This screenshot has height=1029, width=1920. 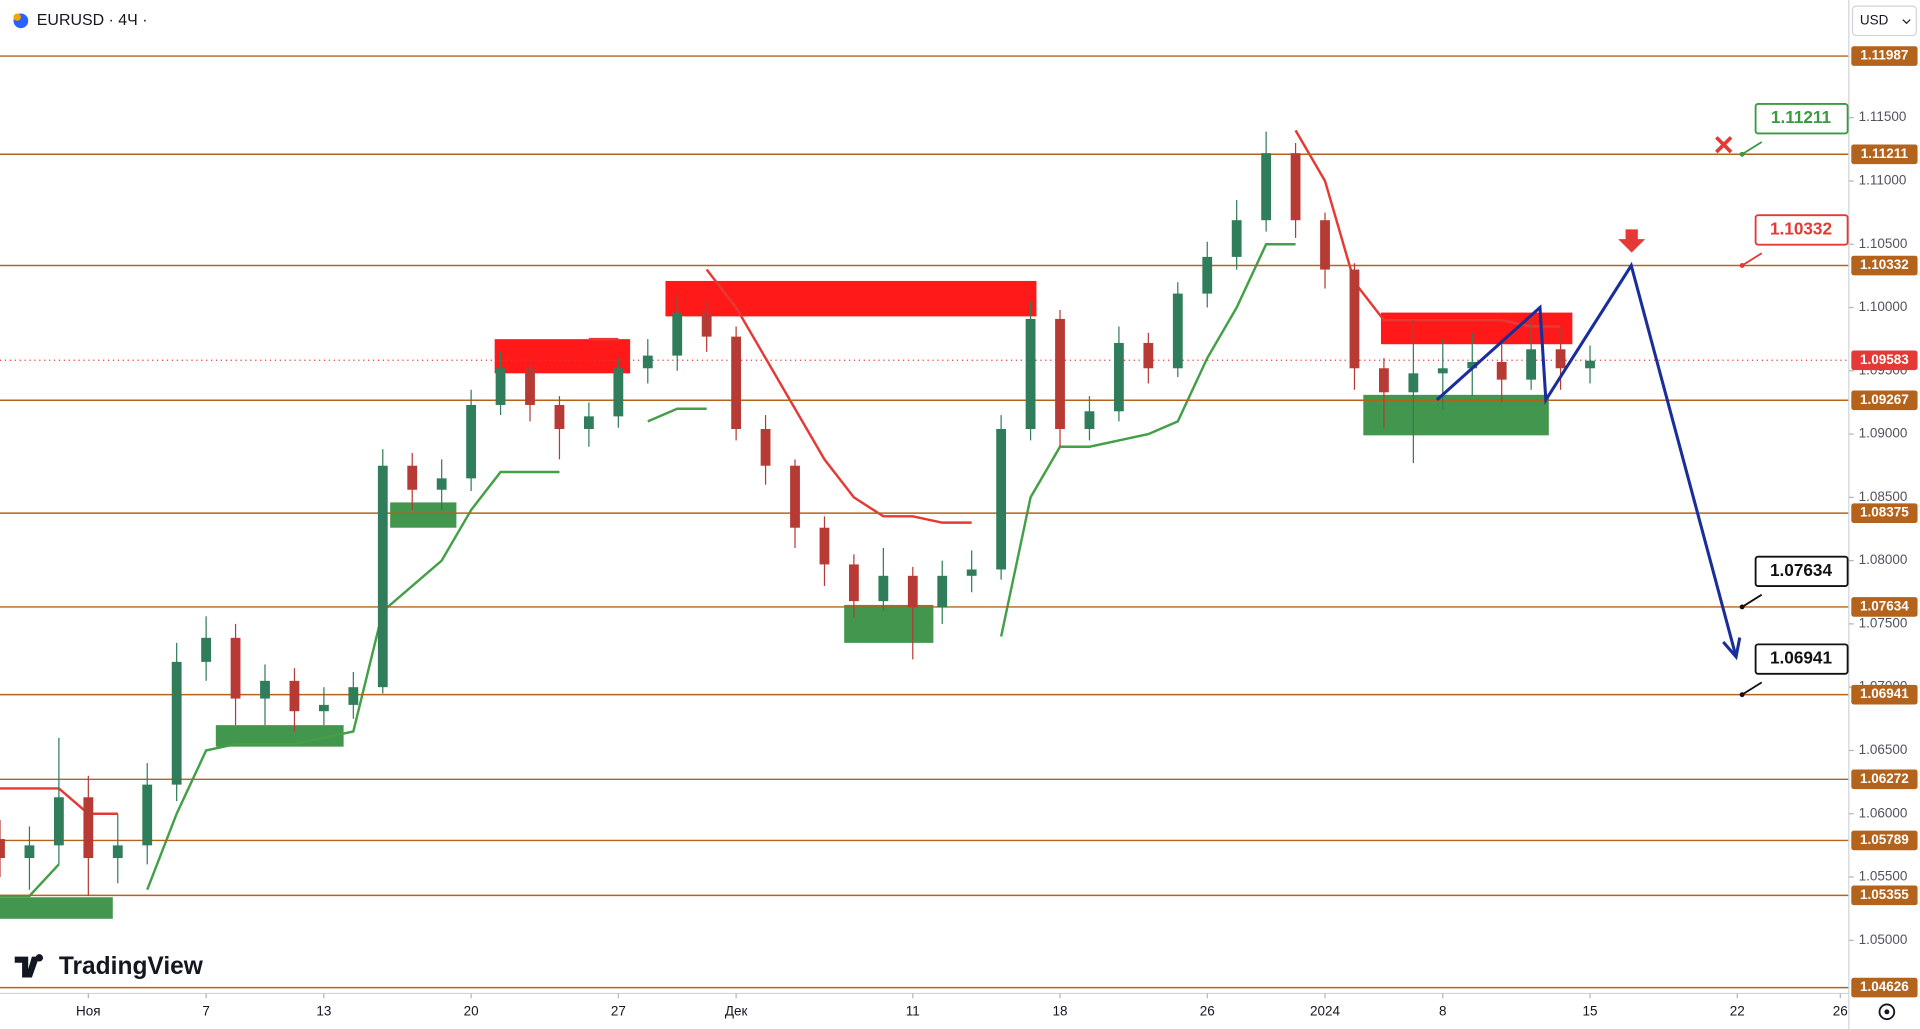 I want to click on x-tick-label: 7, so click(x=206, y=1010).